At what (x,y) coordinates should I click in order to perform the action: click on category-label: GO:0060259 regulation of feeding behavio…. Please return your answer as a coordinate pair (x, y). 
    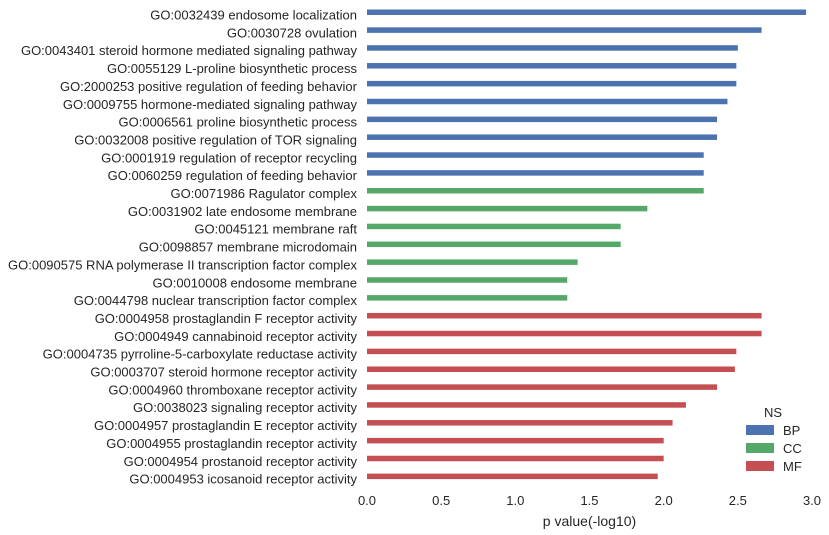
    Looking at the image, I should click on (233, 175).